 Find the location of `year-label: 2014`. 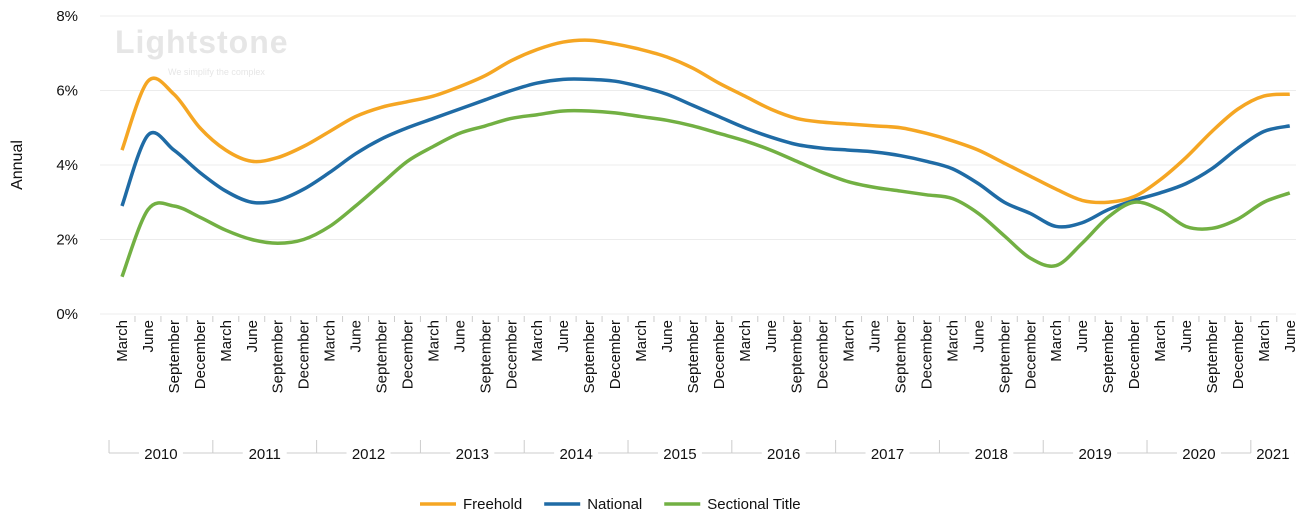

year-label: 2014 is located at coordinates (575, 454).